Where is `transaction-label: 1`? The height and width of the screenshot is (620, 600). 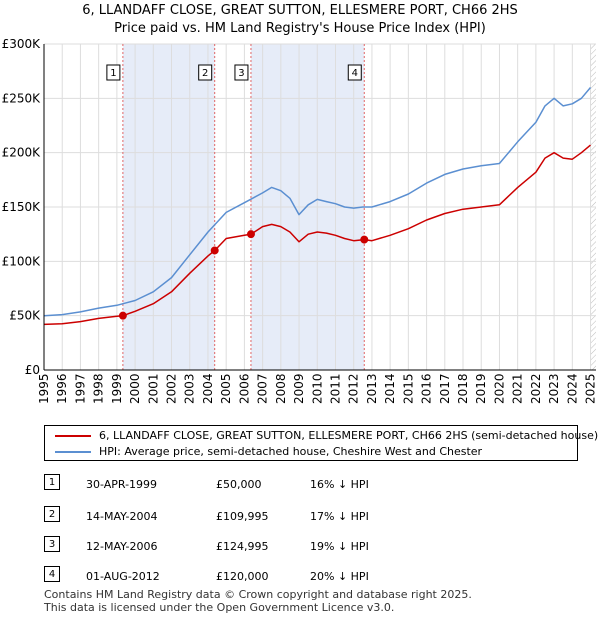
transaction-label: 1 is located at coordinates (113, 73).